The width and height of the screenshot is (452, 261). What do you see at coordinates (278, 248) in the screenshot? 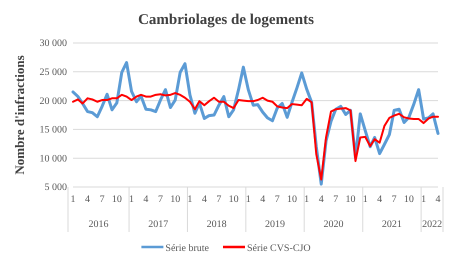
I see `legend-label: Série CVS-CJO` at bounding box center [278, 248].